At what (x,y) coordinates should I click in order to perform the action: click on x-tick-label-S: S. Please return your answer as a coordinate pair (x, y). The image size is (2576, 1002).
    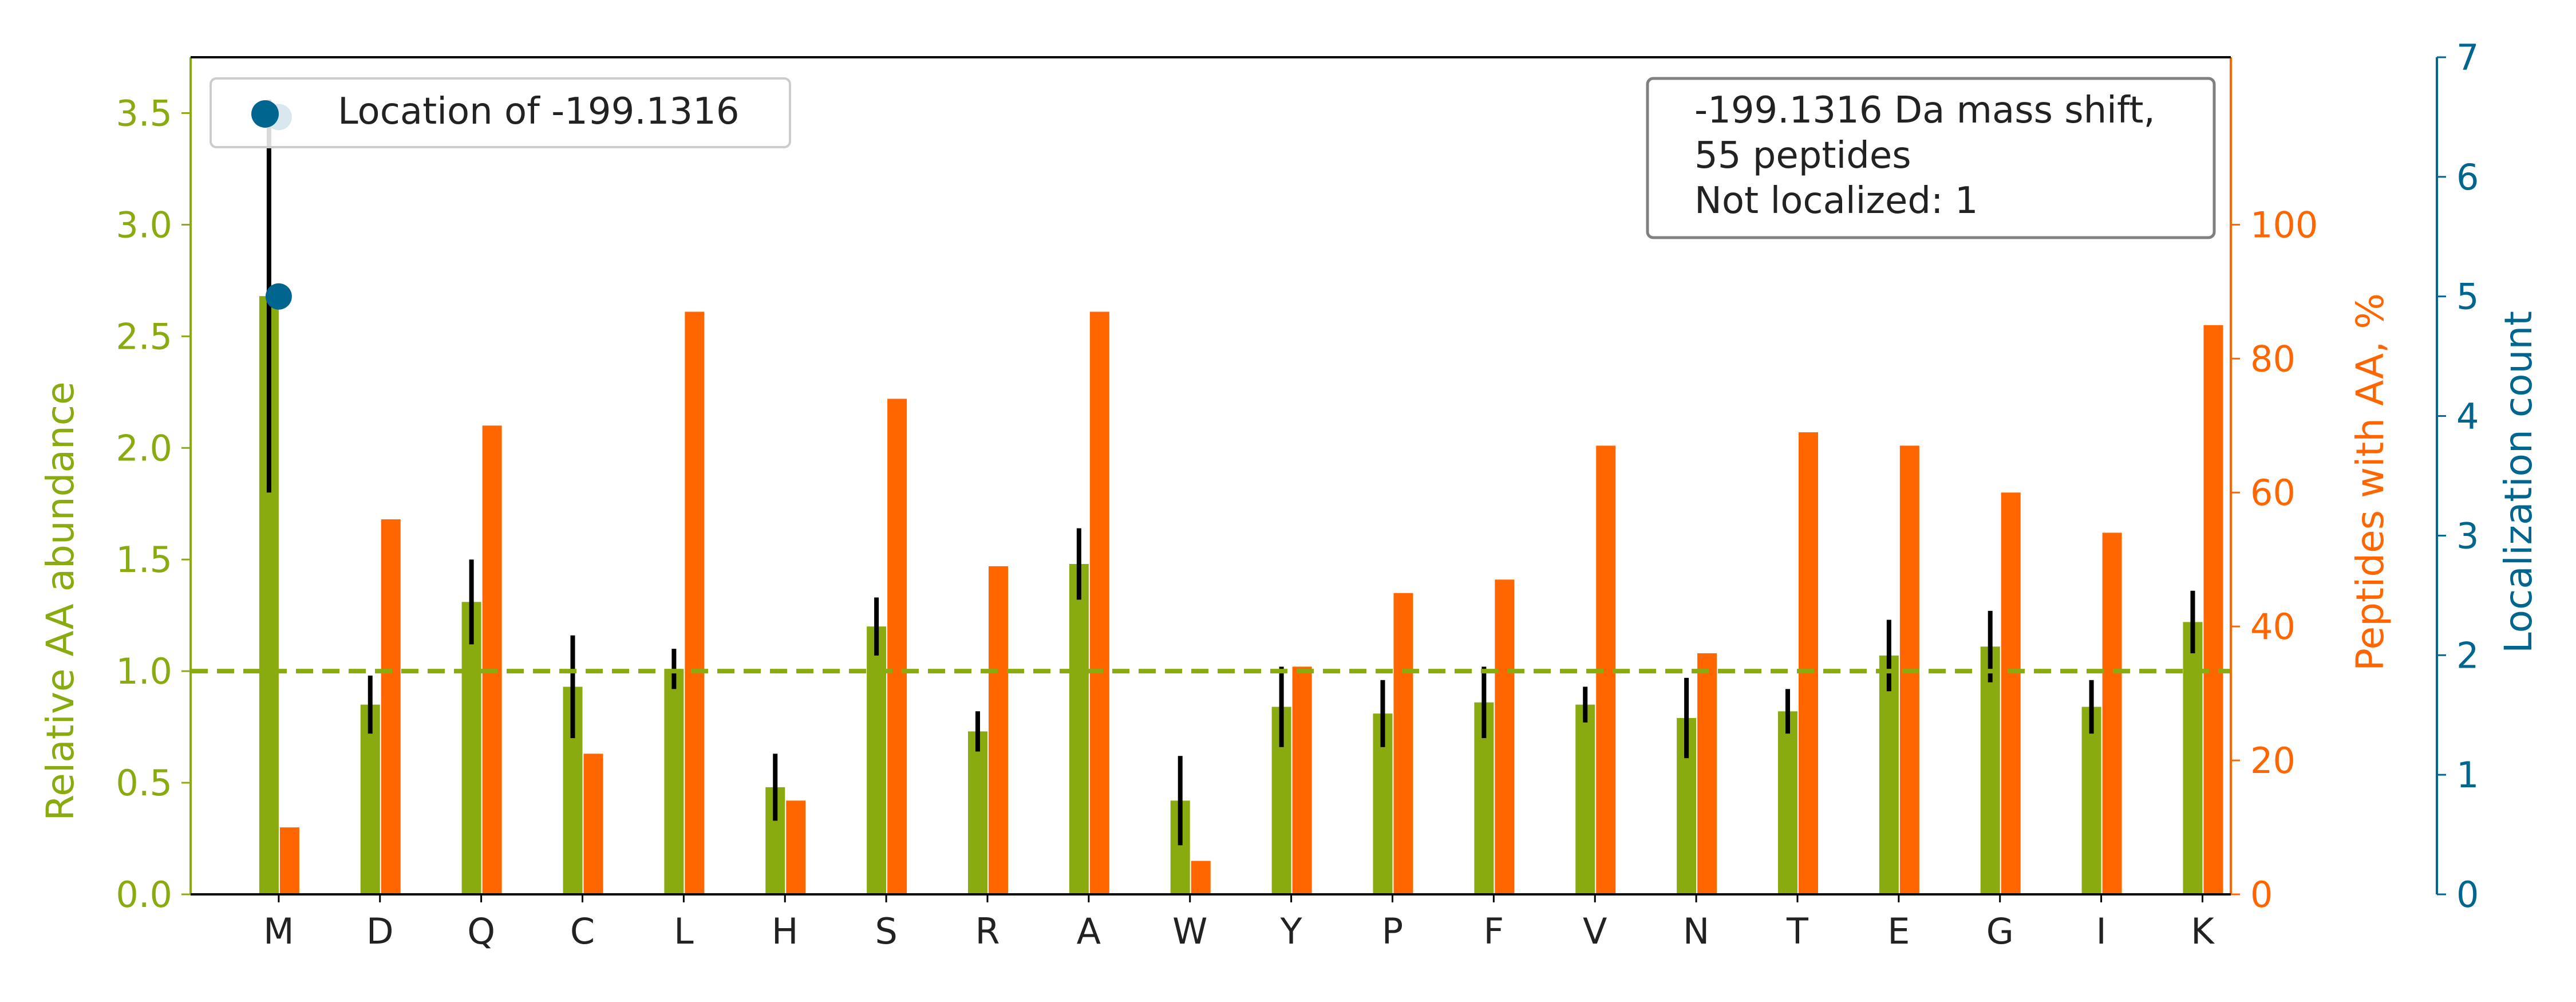
    Looking at the image, I should click on (886, 931).